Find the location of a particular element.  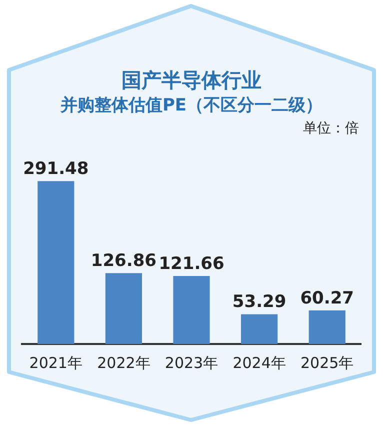

data-label: 126.86 is located at coordinates (123, 261).